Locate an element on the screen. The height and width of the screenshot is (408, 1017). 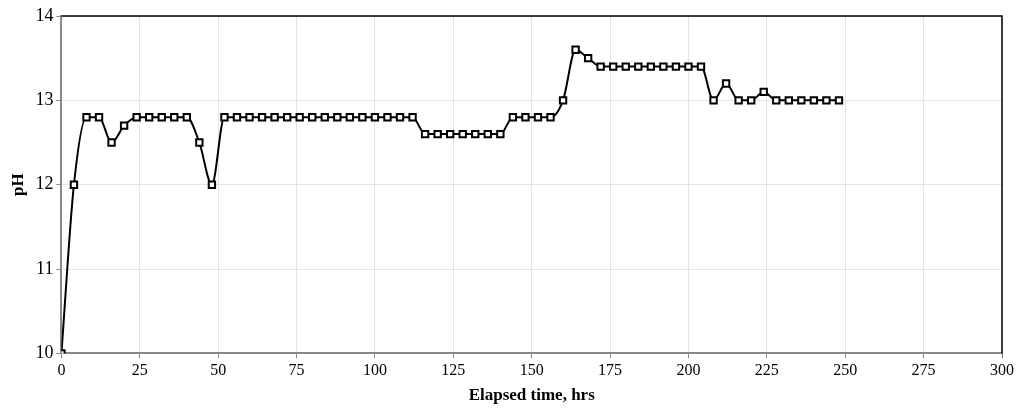
x-tick-label: 225 is located at coordinates (766, 370).